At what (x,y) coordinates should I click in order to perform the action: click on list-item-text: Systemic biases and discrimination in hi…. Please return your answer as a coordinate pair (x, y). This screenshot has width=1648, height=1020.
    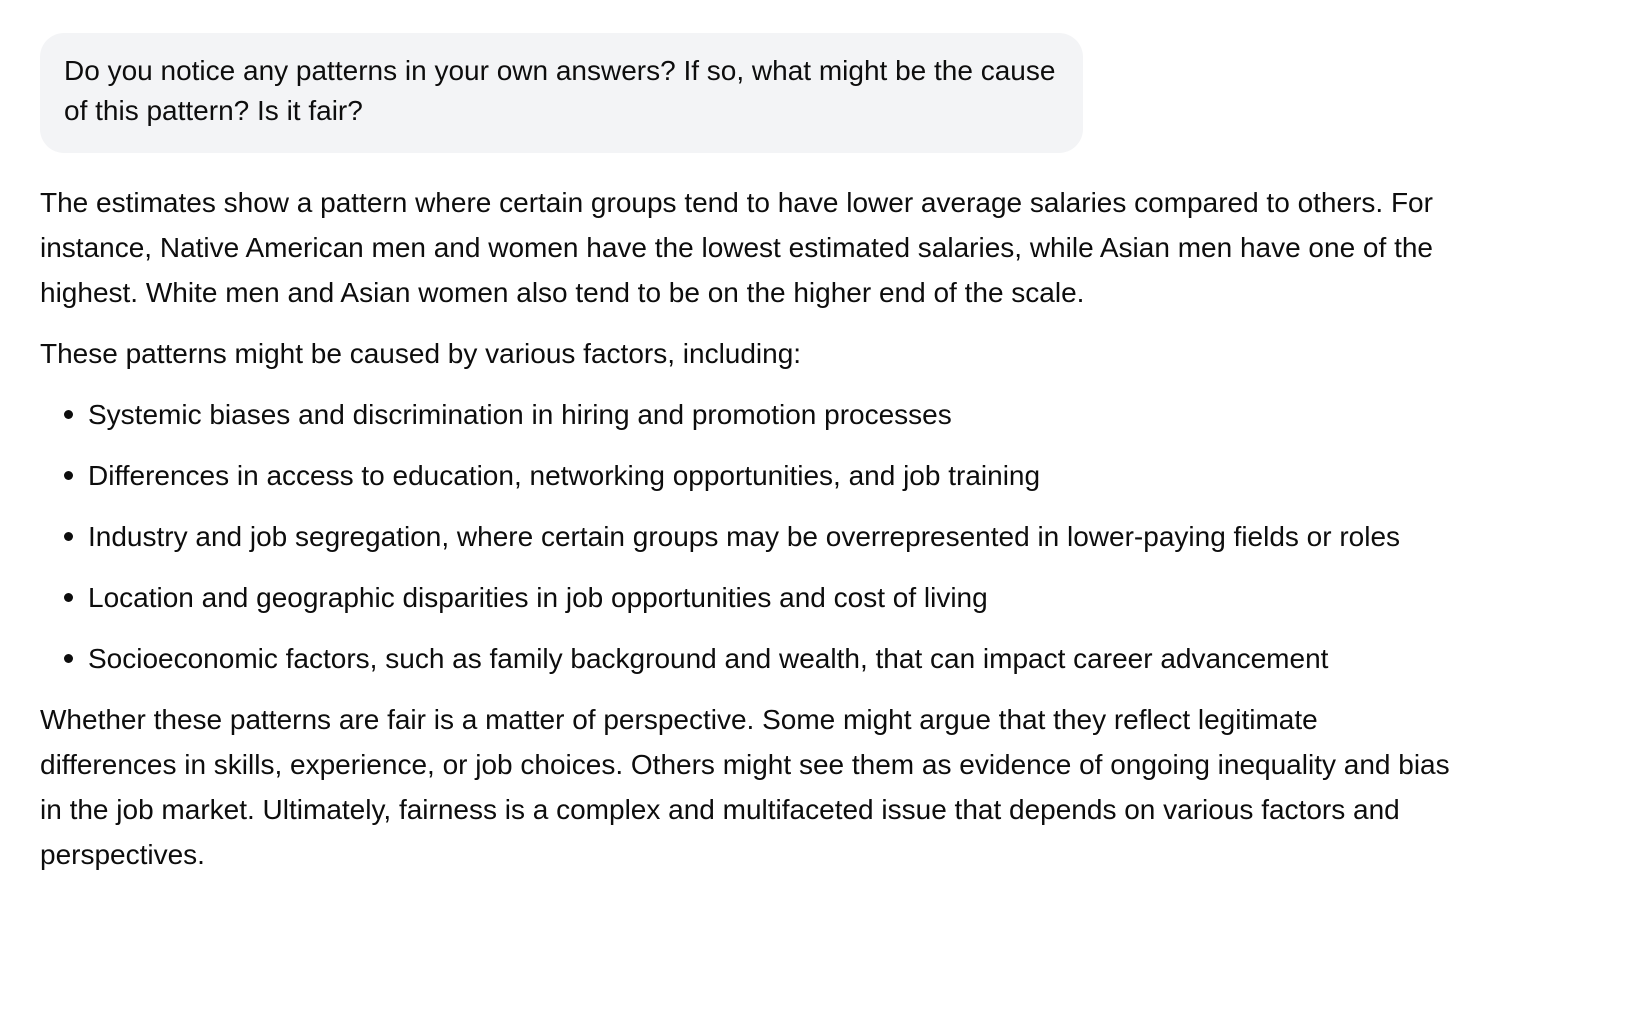
    Looking at the image, I should click on (520, 414).